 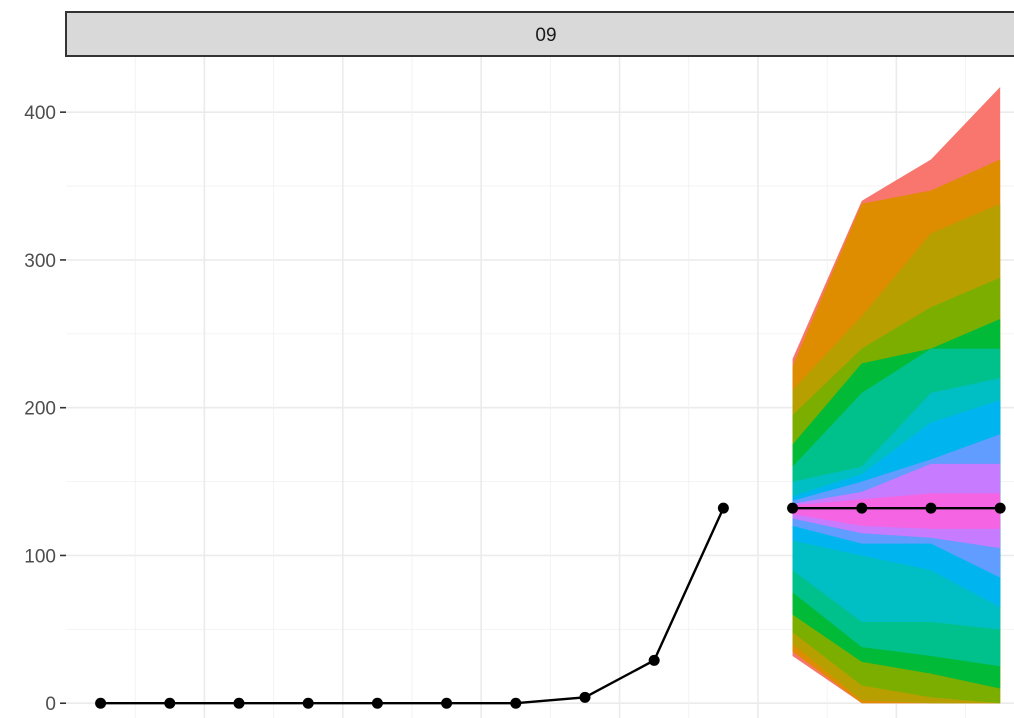 What do you see at coordinates (40, 113) in the screenshot?
I see `y-tick-label: 400` at bounding box center [40, 113].